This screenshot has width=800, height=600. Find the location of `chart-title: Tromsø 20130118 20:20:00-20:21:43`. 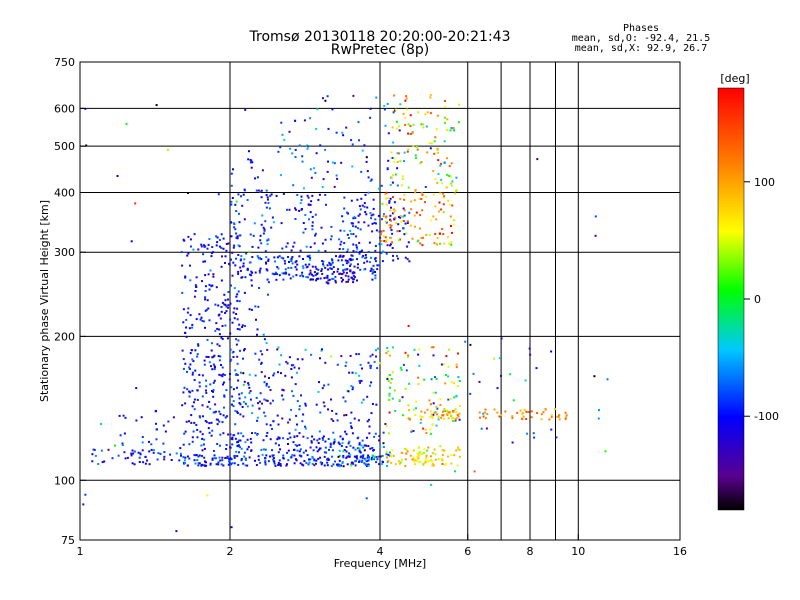

chart-title: Tromsø 20130118 20:20:00-20:21:43 is located at coordinates (380, 37).